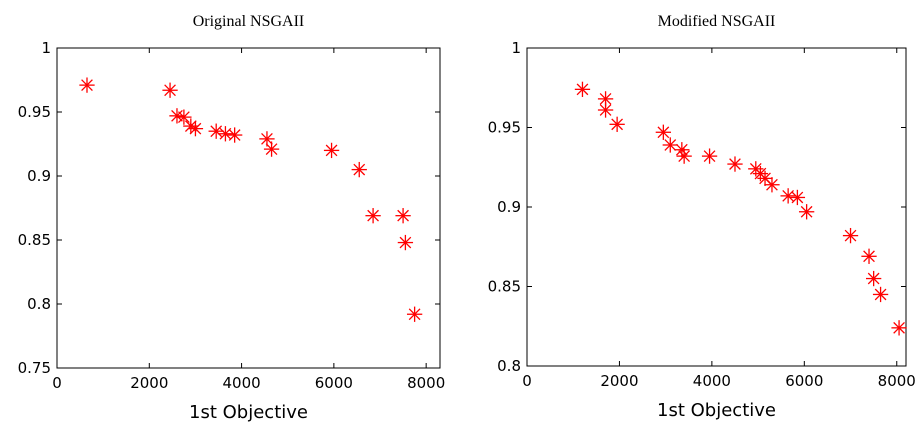 This screenshot has width=915, height=430. I want to click on chart-title: Modified NSGAII, so click(717, 21).